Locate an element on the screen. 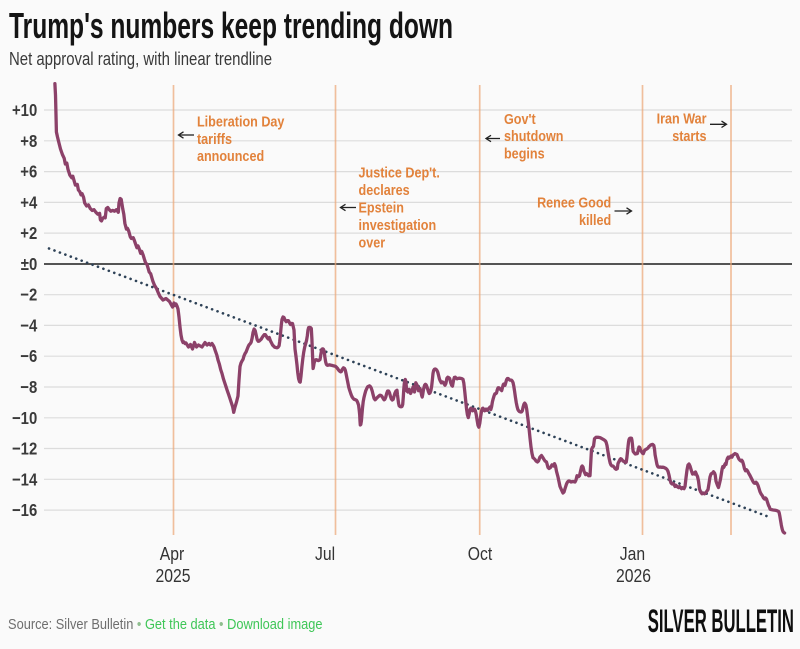  svg-text: 2026 is located at coordinates (633, 576).